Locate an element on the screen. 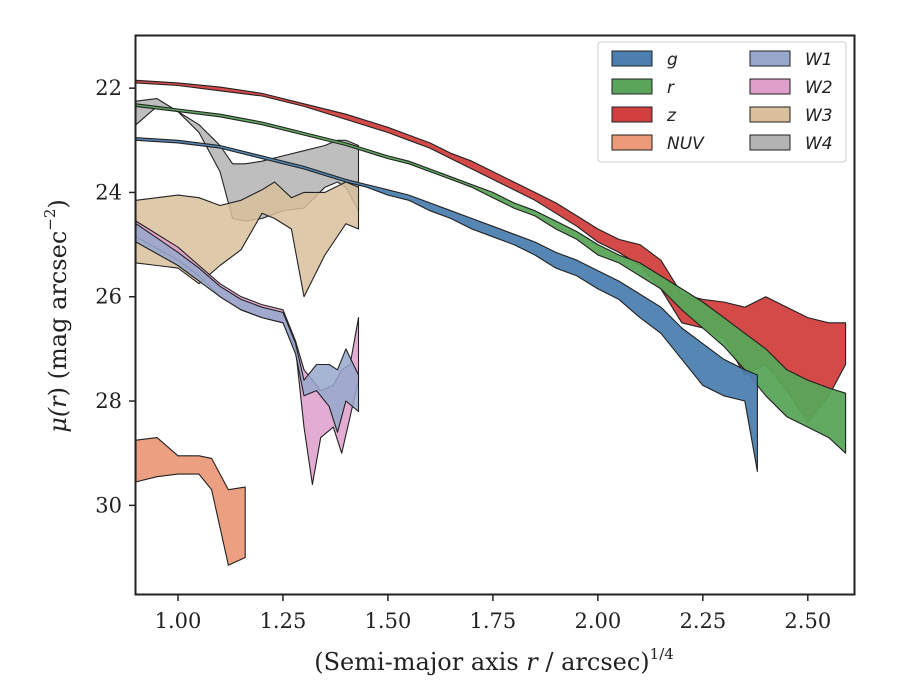 This screenshot has height=700, width=900. legend-swatch-w1 is located at coordinates (770, 58).